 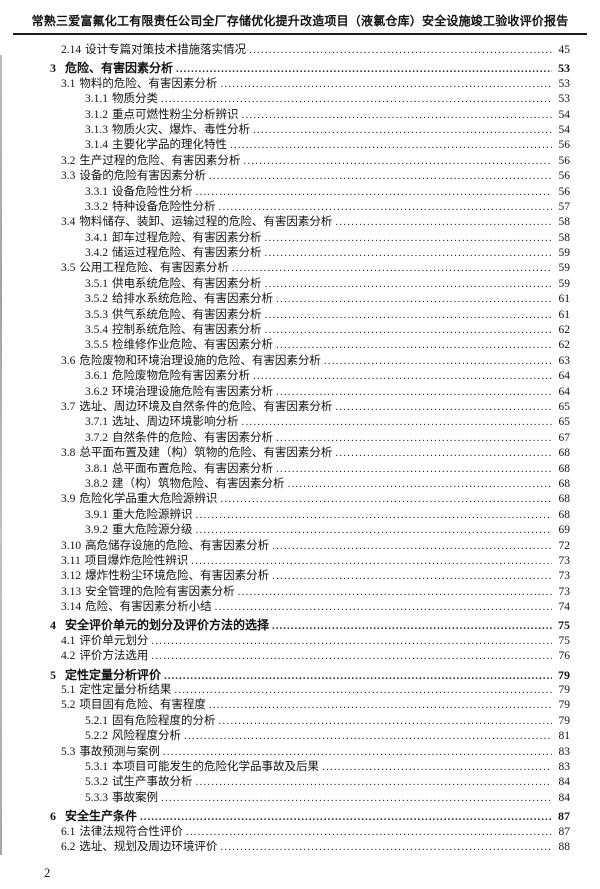 What do you see at coordinates (96, 437) in the screenshot?
I see `toc-entry-number: 3.7.2` at bounding box center [96, 437].